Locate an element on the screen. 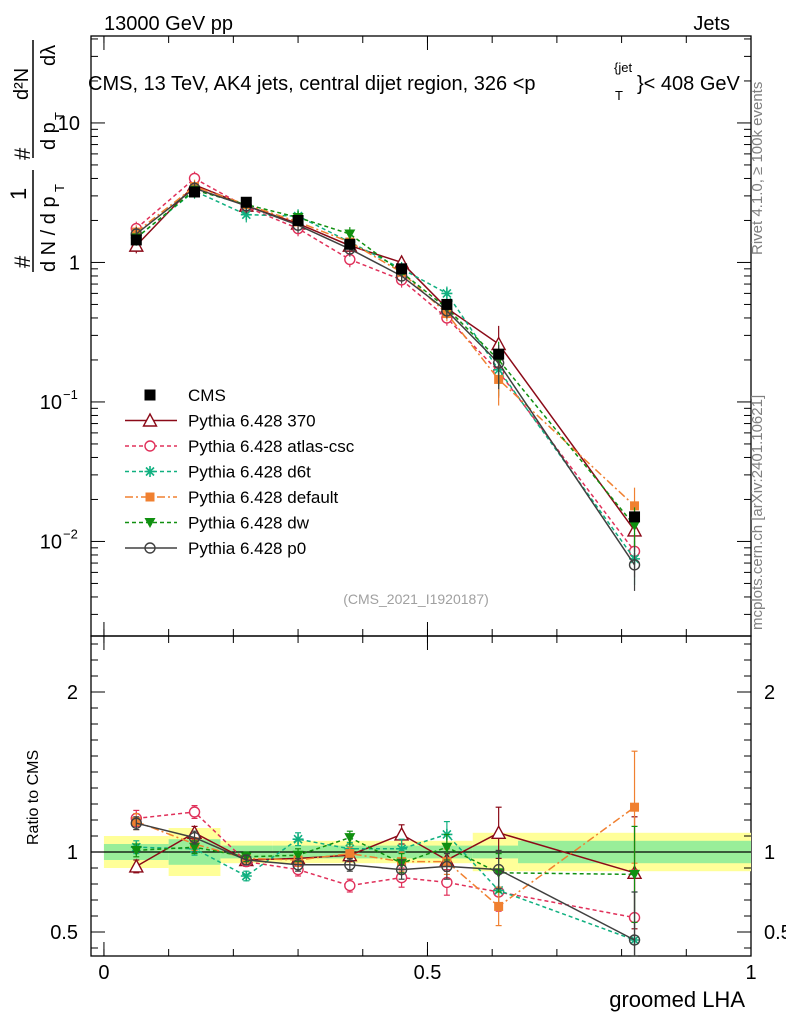 Image resolution: width=786 pixels, height=1024 pixels. y-tick-label: 1 is located at coordinates (74, 263).